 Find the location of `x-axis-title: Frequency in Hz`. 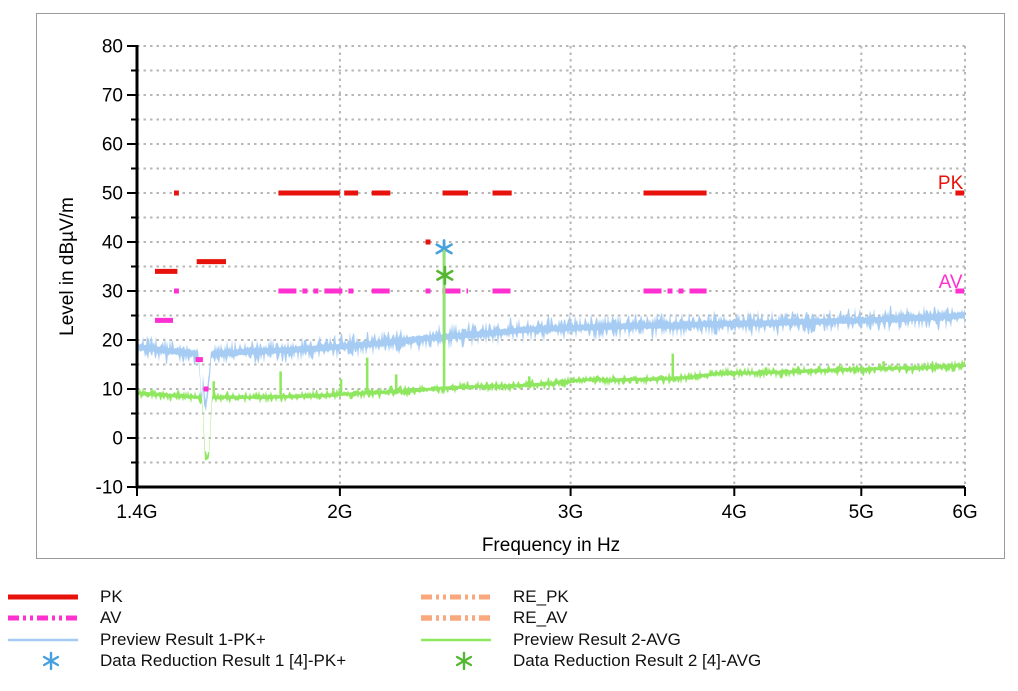

x-axis-title: Frequency in Hz is located at coordinates (551, 545).